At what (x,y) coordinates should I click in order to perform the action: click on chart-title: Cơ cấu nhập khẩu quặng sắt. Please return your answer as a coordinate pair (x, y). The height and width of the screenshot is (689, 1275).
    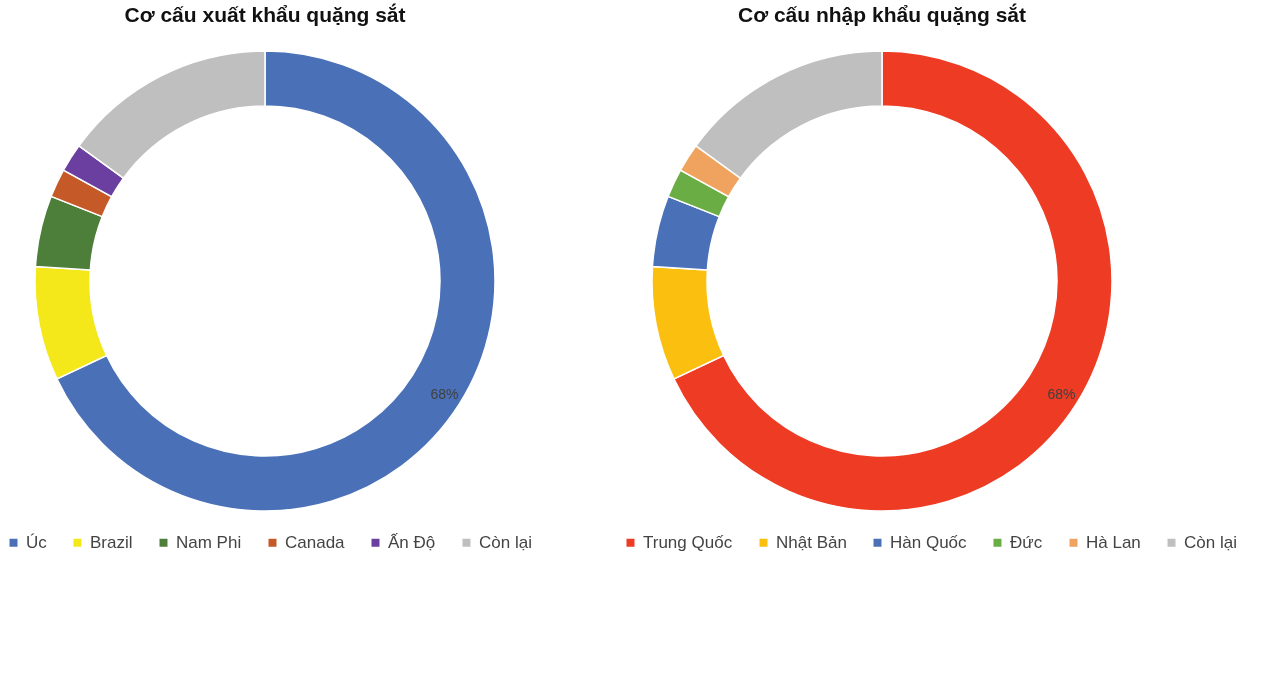
    Looking at the image, I should click on (882, 14).